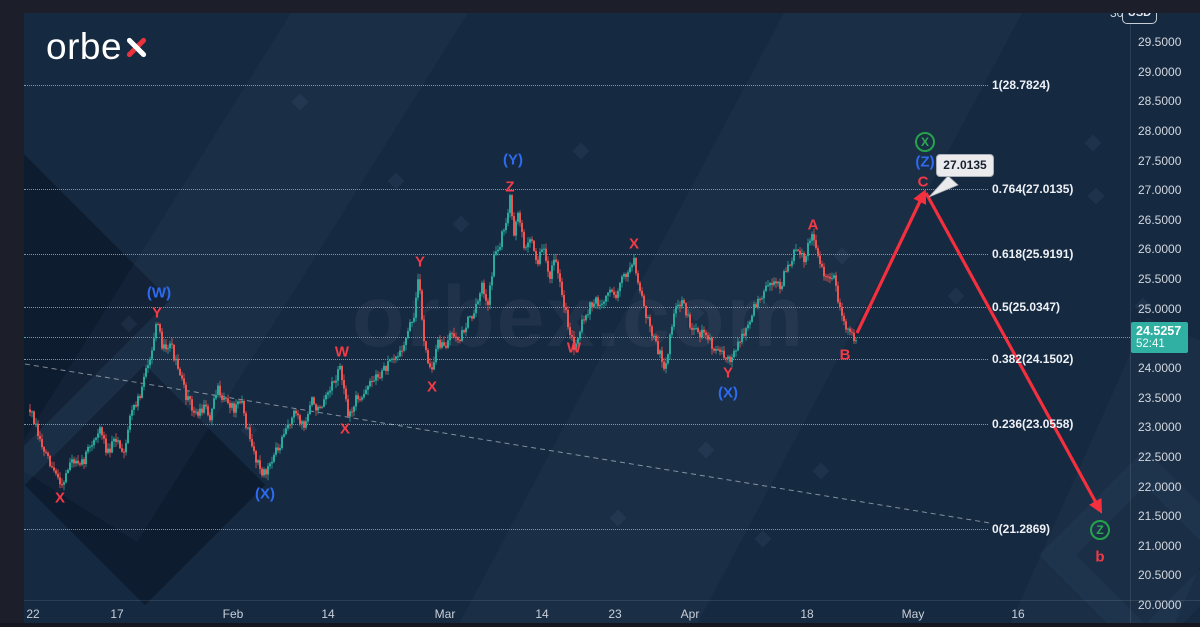 This screenshot has height=627, width=1200. I want to click on orbex-watermark: orbex.com, so click(578, 317).